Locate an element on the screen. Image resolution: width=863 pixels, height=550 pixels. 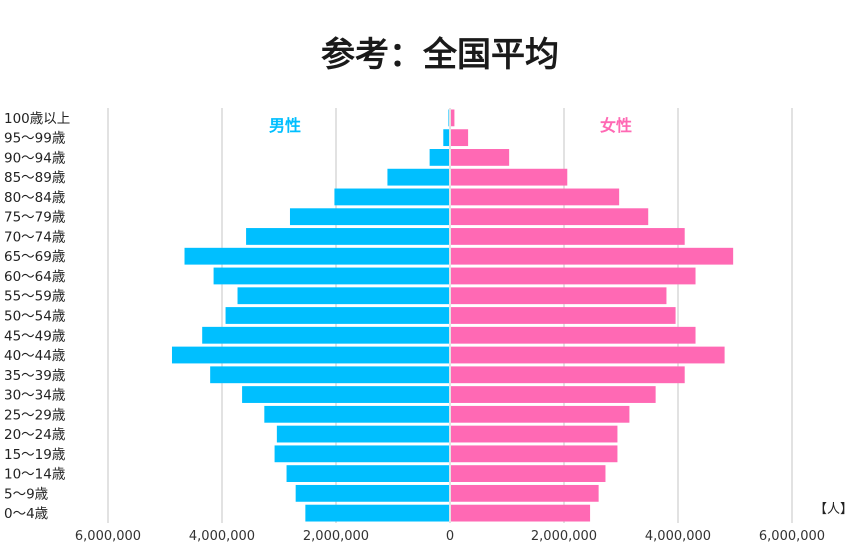
legend-female: 女性 is located at coordinates (616, 125).